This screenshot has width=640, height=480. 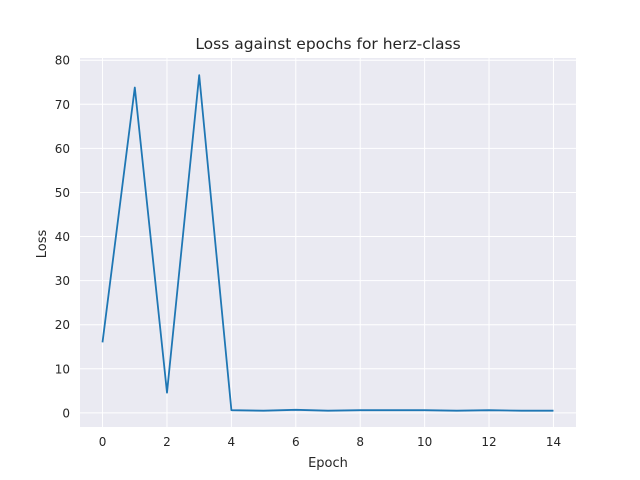 What do you see at coordinates (62, 61) in the screenshot?
I see `y-tick-label: 80` at bounding box center [62, 61].